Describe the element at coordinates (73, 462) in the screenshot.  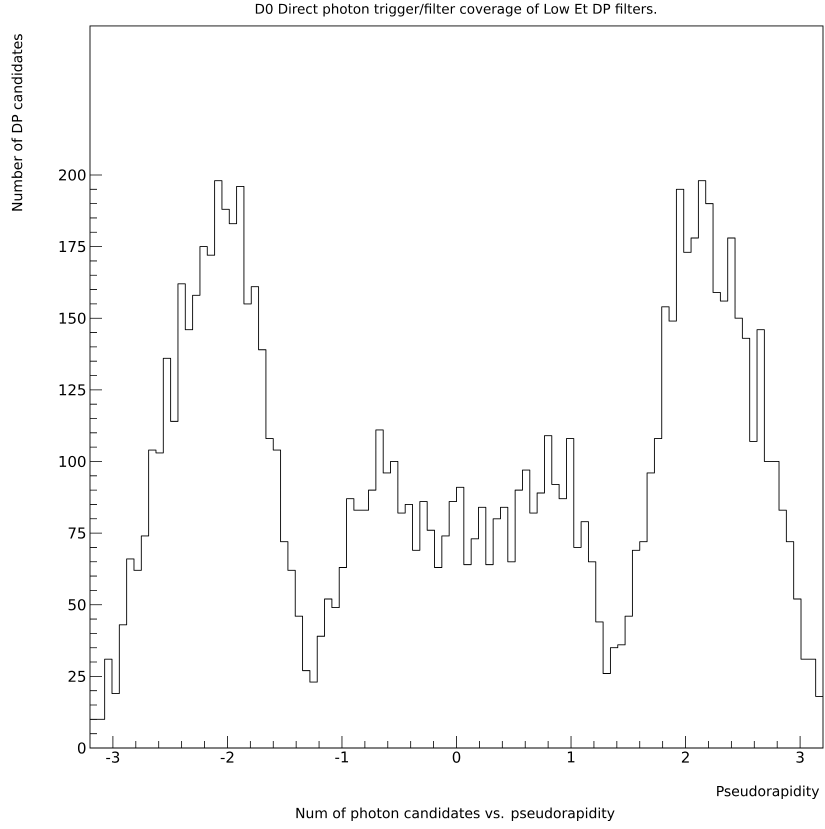
I see `y-tick-label: 100` at that location.